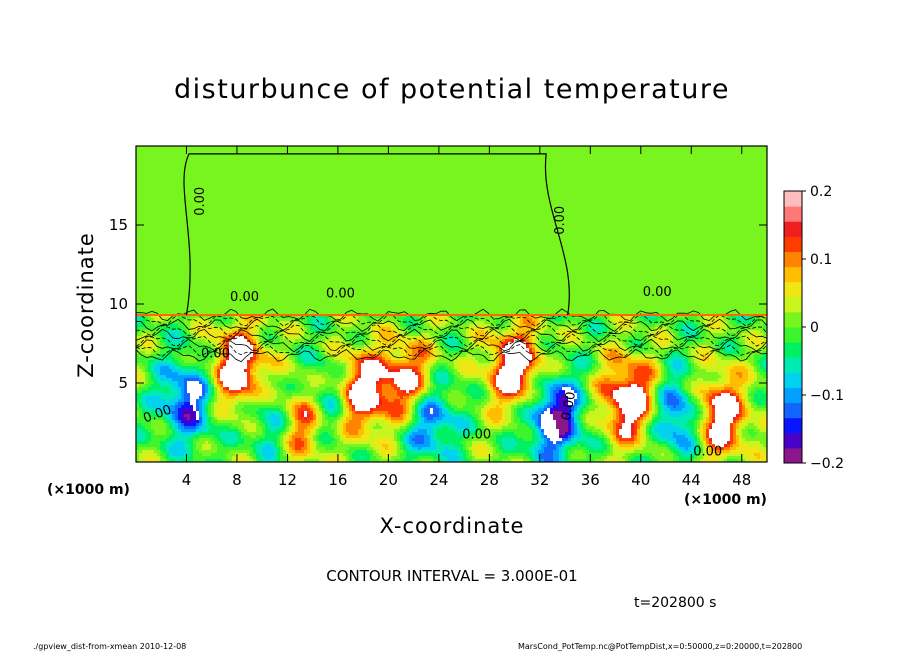  I want to click on inversion-contours, so click(451, 335).